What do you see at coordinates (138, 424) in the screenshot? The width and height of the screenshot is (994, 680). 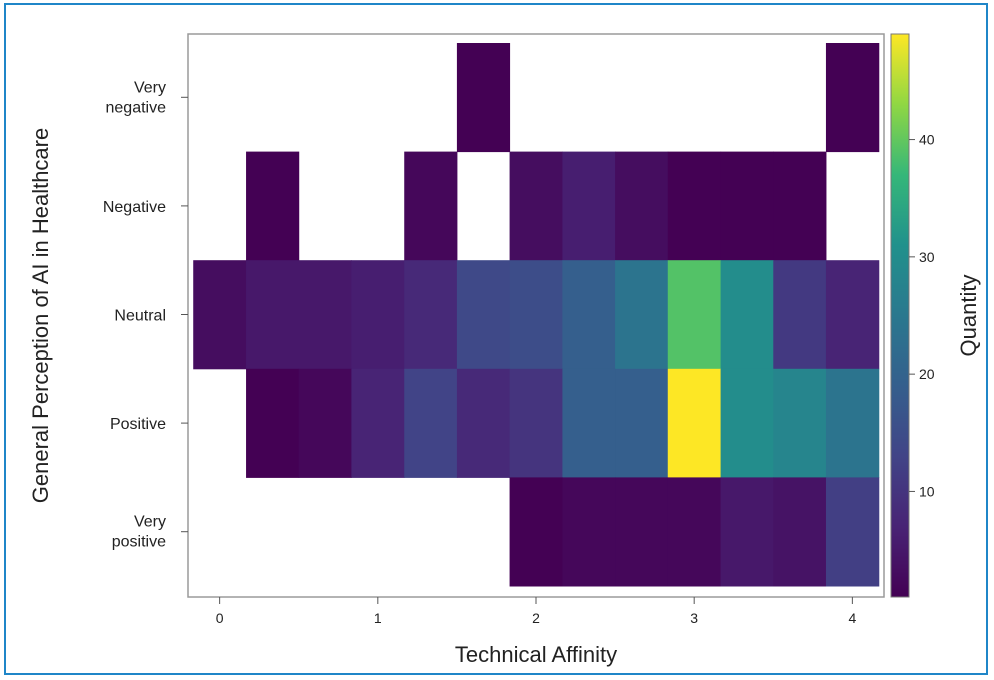 I see `y-tick-label: Positive` at bounding box center [138, 424].